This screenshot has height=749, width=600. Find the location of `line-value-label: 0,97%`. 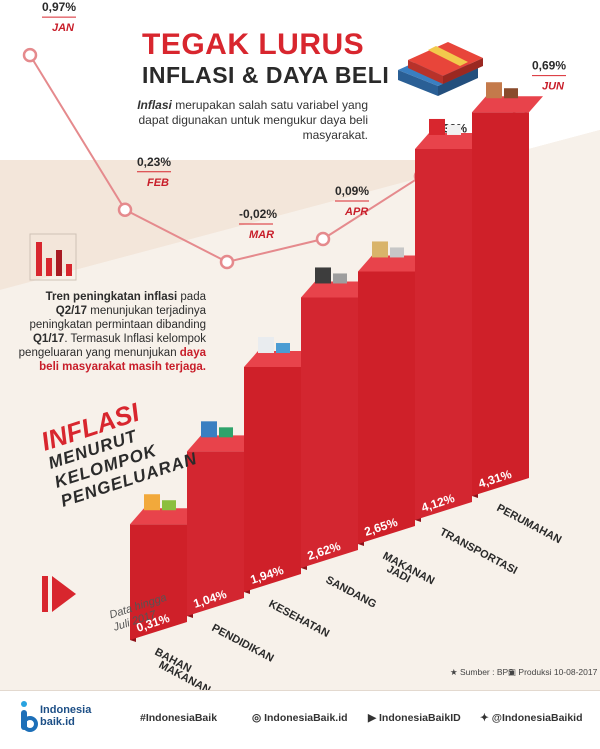

line-value-label: 0,97% is located at coordinates (59, 7).